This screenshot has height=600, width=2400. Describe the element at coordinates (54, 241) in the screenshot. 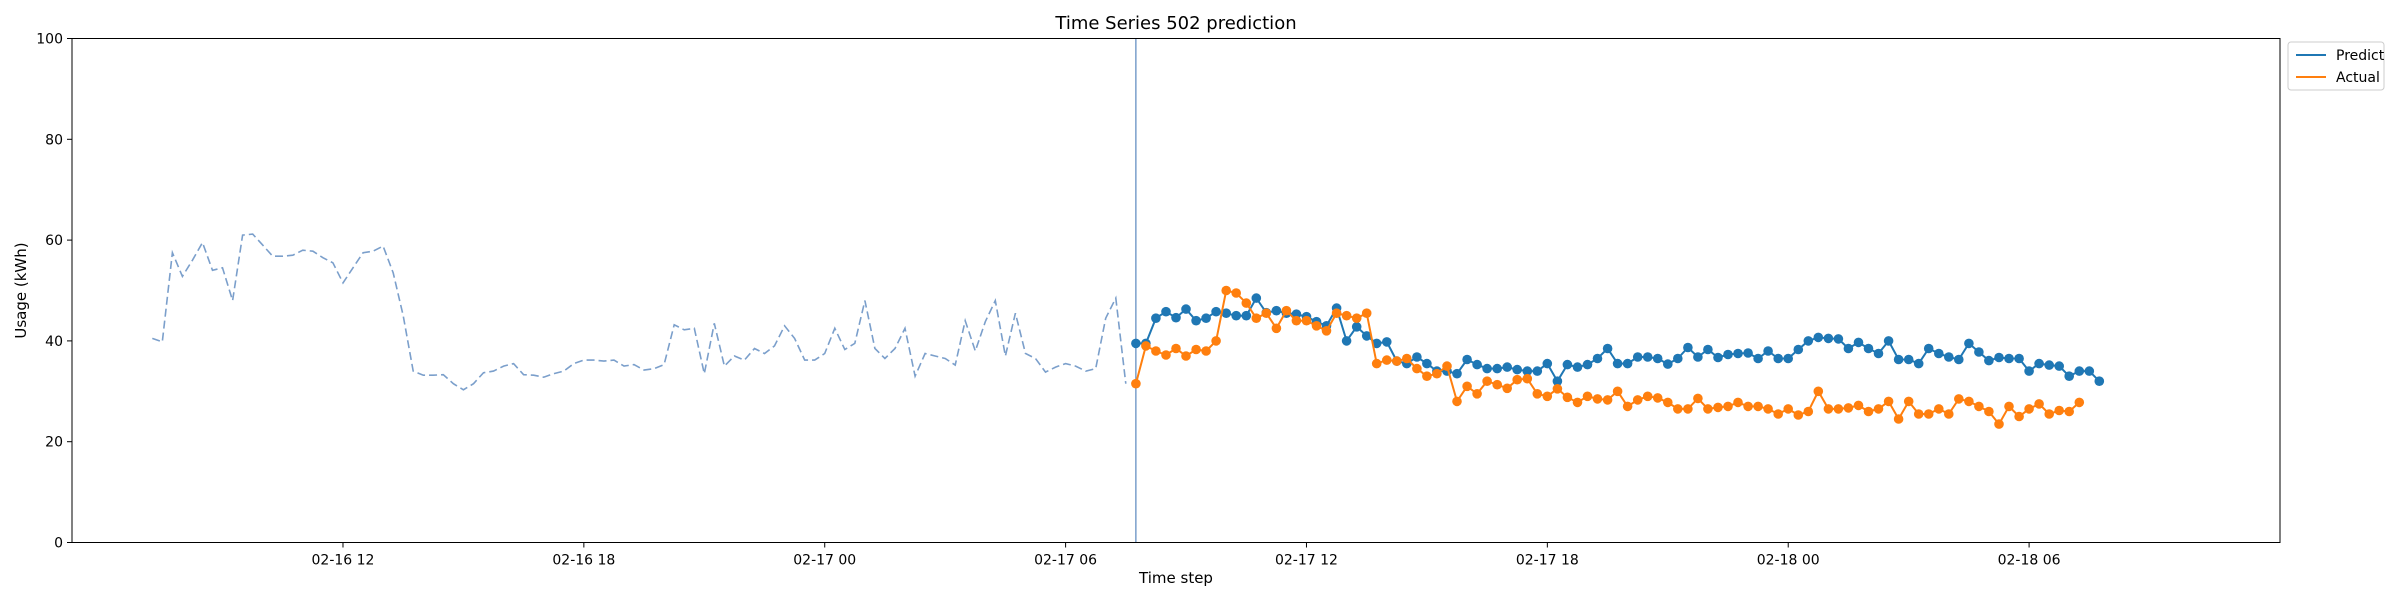

I see `y-tick-label: 60` at that location.